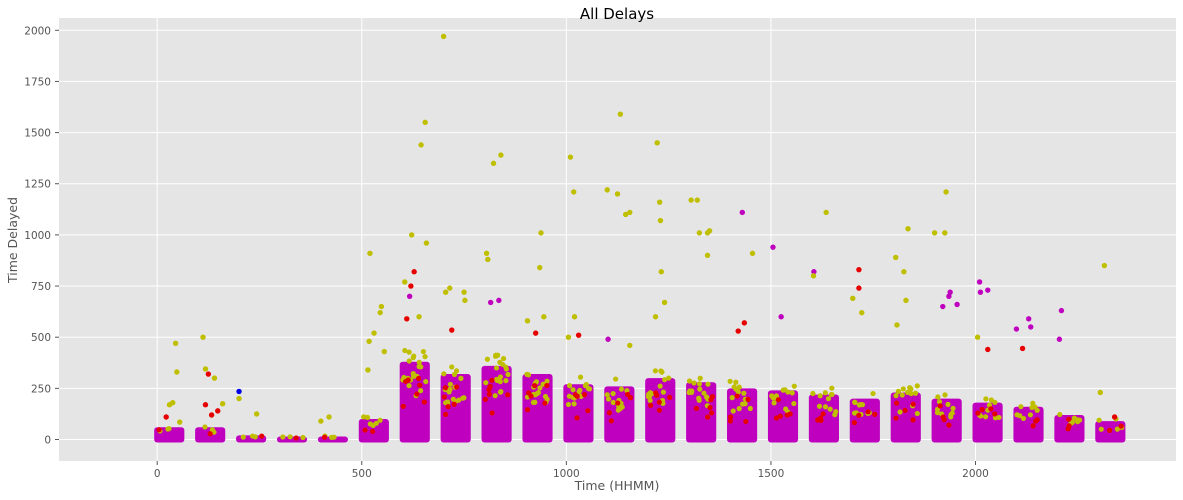 The image size is (1183, 500). I want to click on y-tick-label: 1000, so click(37, 236).